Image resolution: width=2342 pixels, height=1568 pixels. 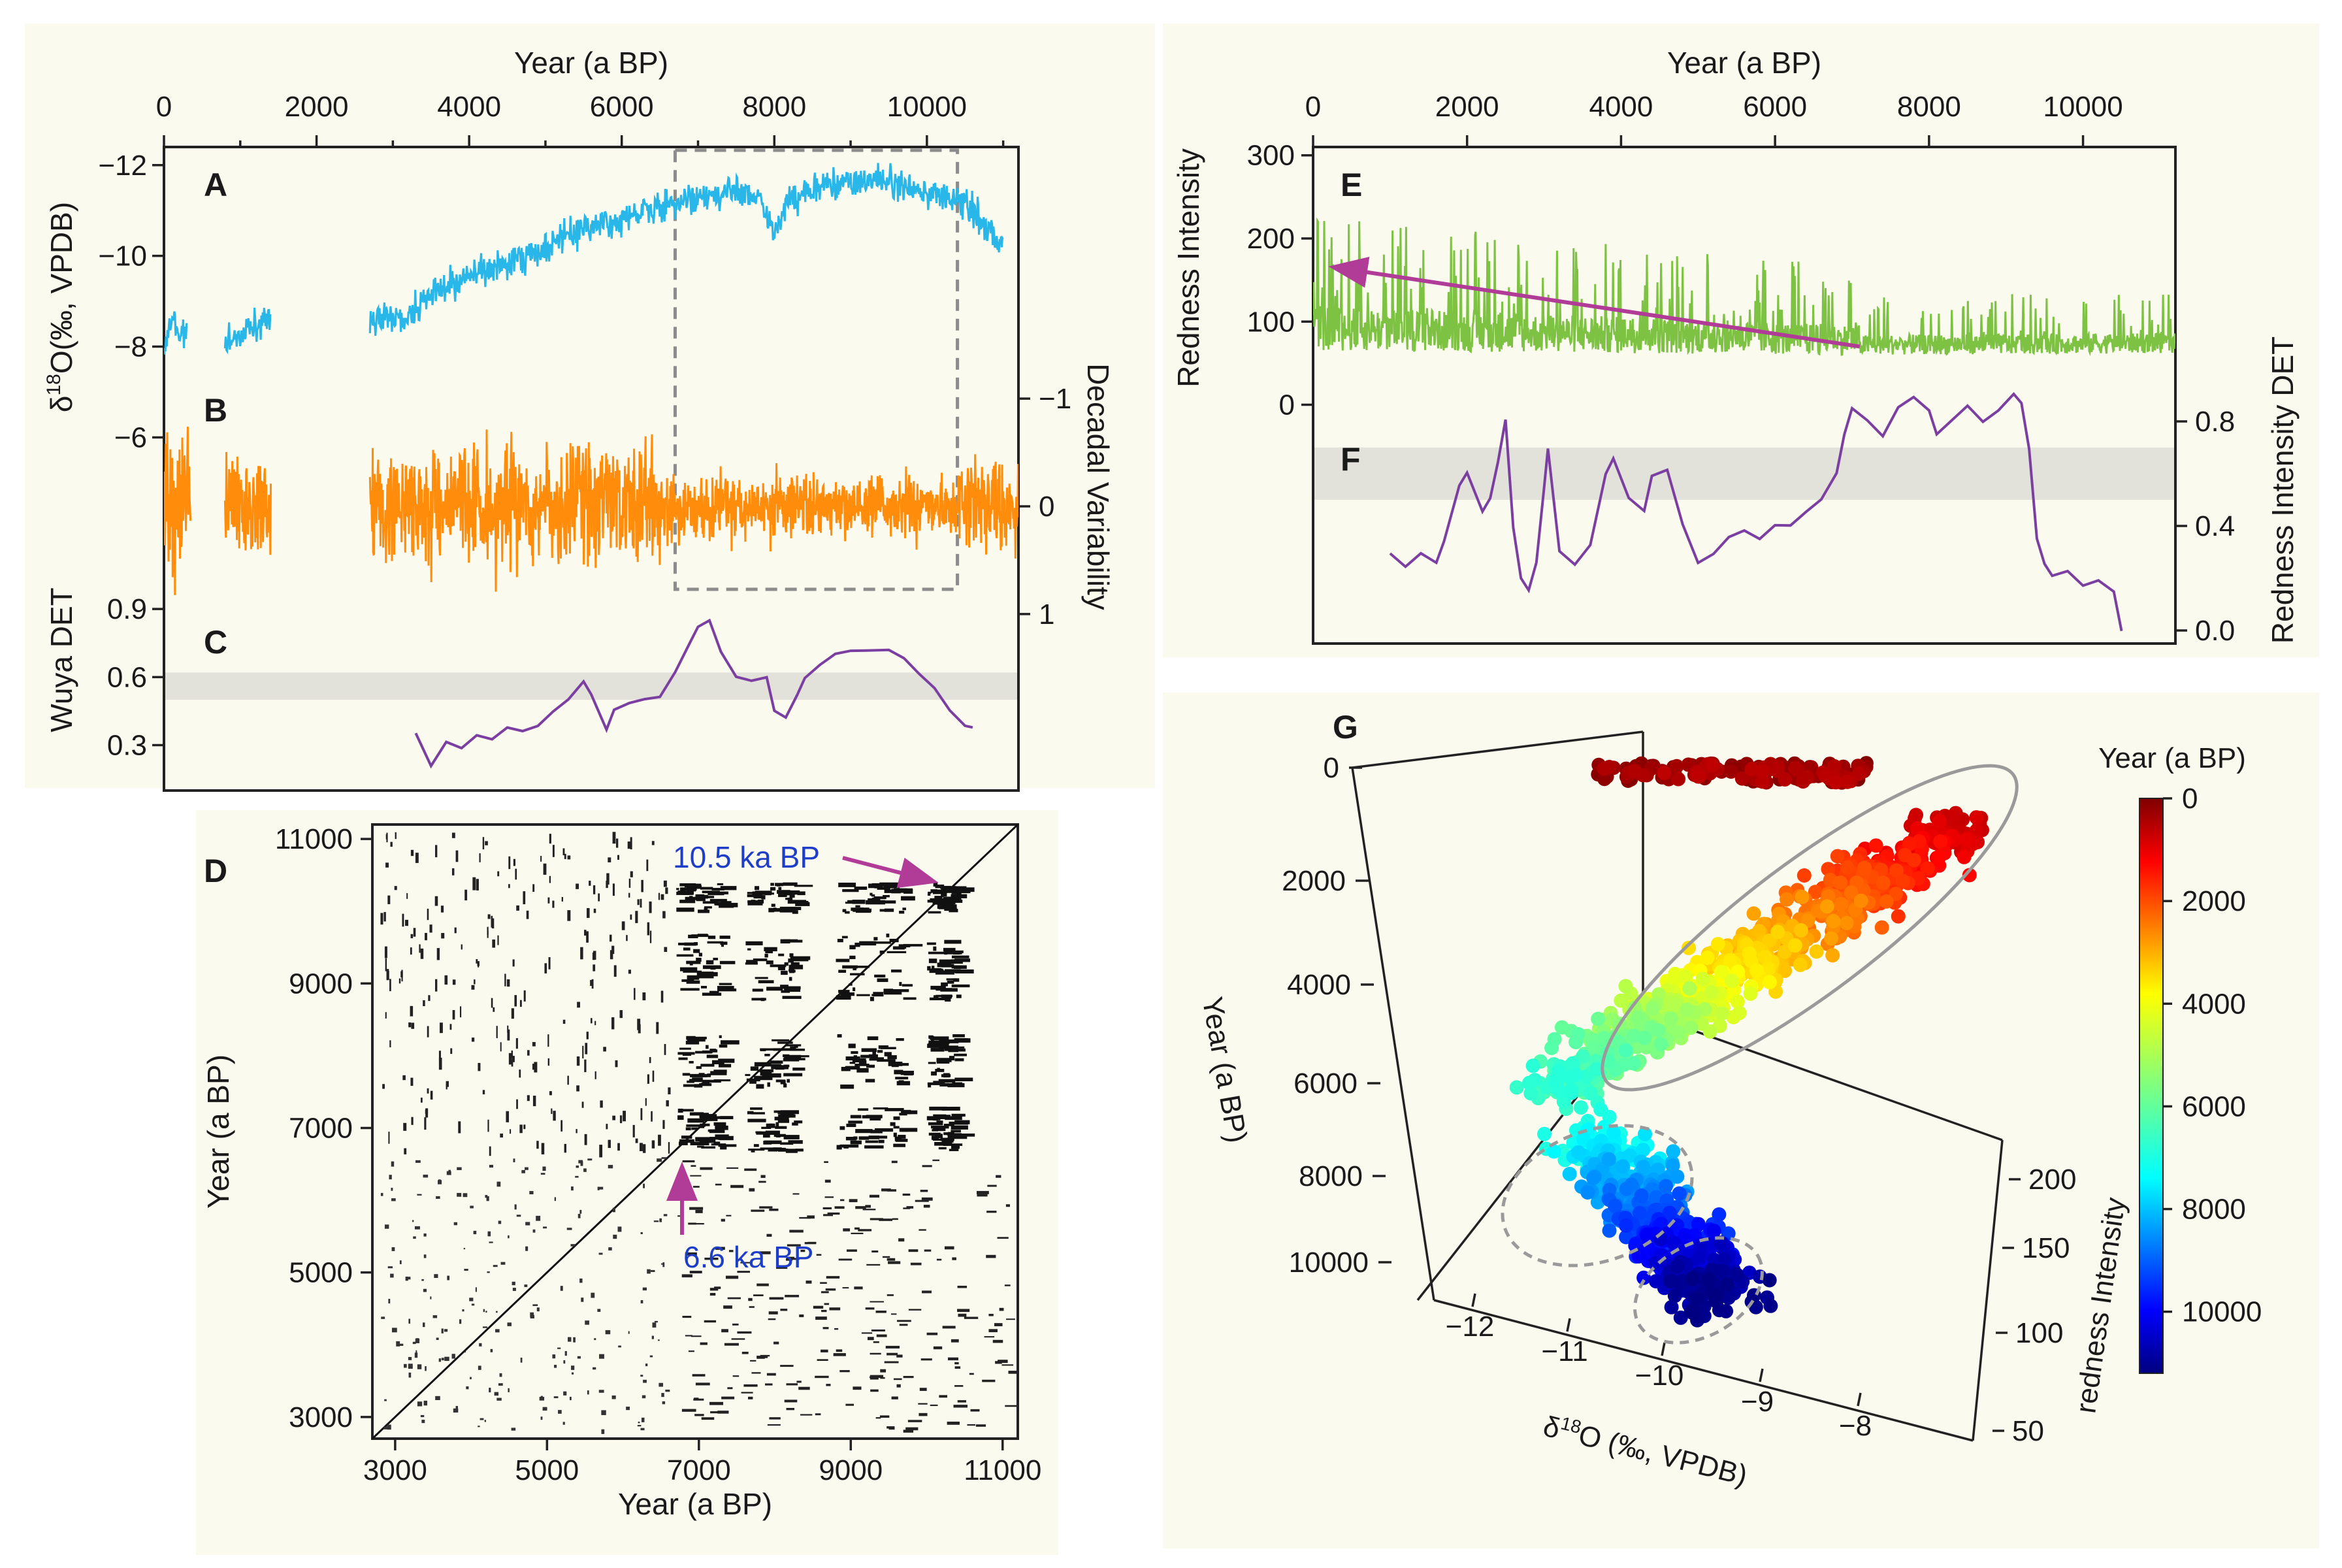 What do you see at coordinates (1351, 185) in the screenshot?
I see `panel-label-e: E` at bounding box center [1351, 185].